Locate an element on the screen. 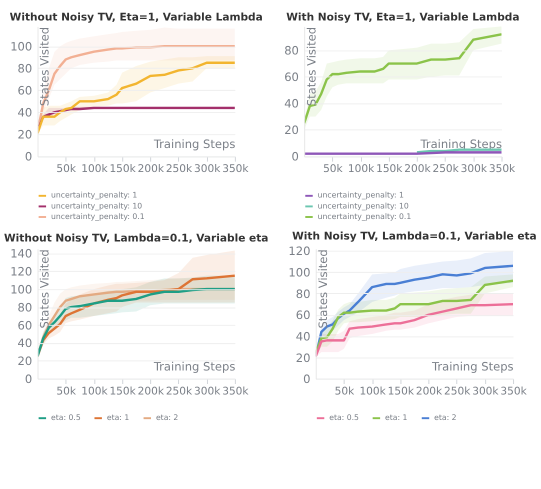 The height and width of the screenshot is (489, 541). chart-title: With Noisy TV, Lambda=0.1, Variable eta is located at coordinates (414, 236).